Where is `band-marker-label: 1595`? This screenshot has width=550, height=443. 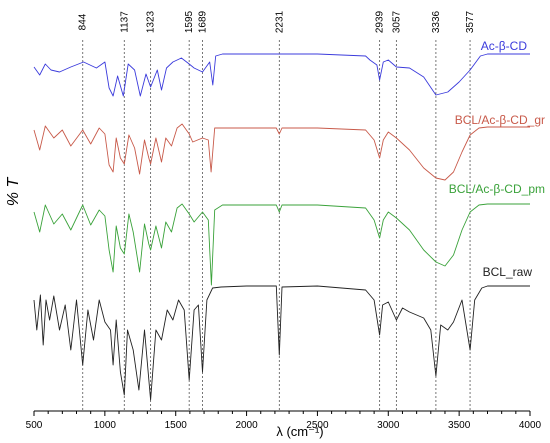 band-marker-label: 1595 is located at coordinates (189, 21).